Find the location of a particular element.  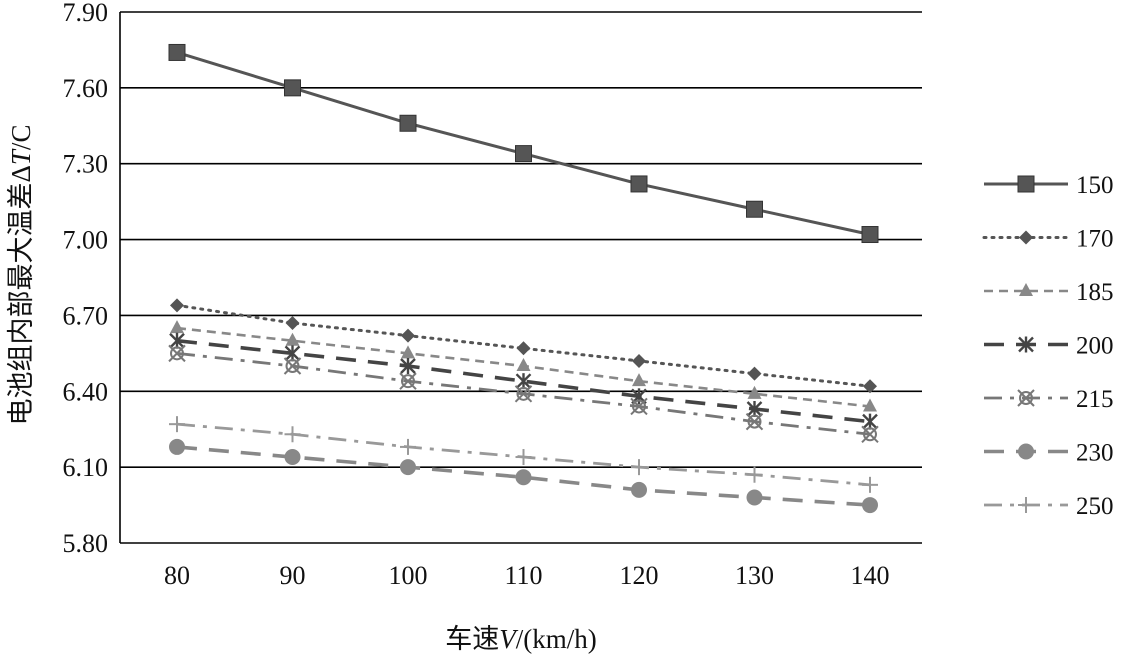

legend-label: 215 is located at coordinates (1095, 399).